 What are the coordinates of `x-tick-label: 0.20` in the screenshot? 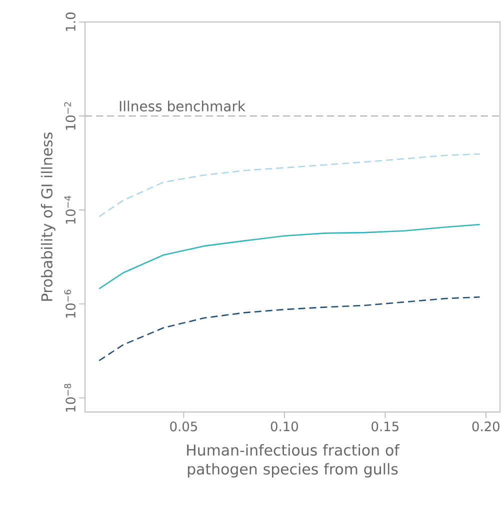 It's located at (486, 427).